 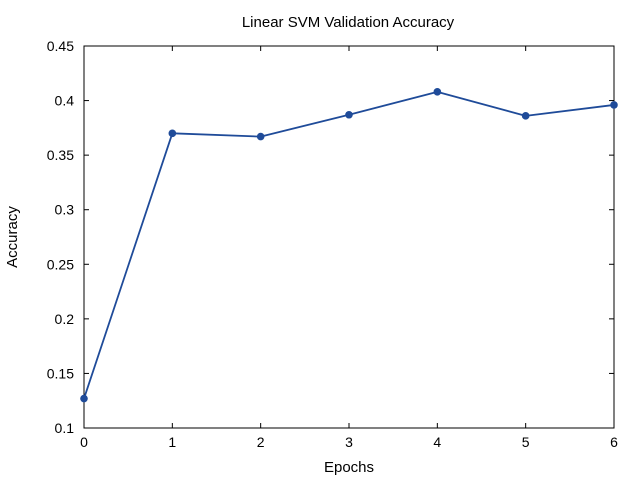 What do you see at coordinates (349, 467) in the screenshot?
I see `x-axis-label: Epochs` at bounding box center [349, 467].